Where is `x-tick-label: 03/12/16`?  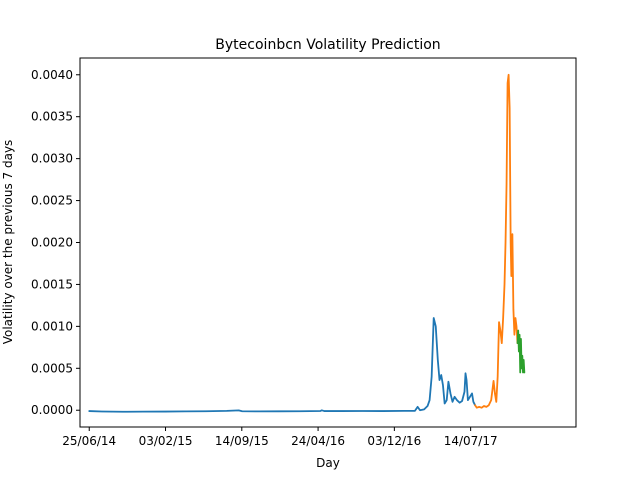
x-tick-label: 03/12/16 is located at coordinates (394, 441).